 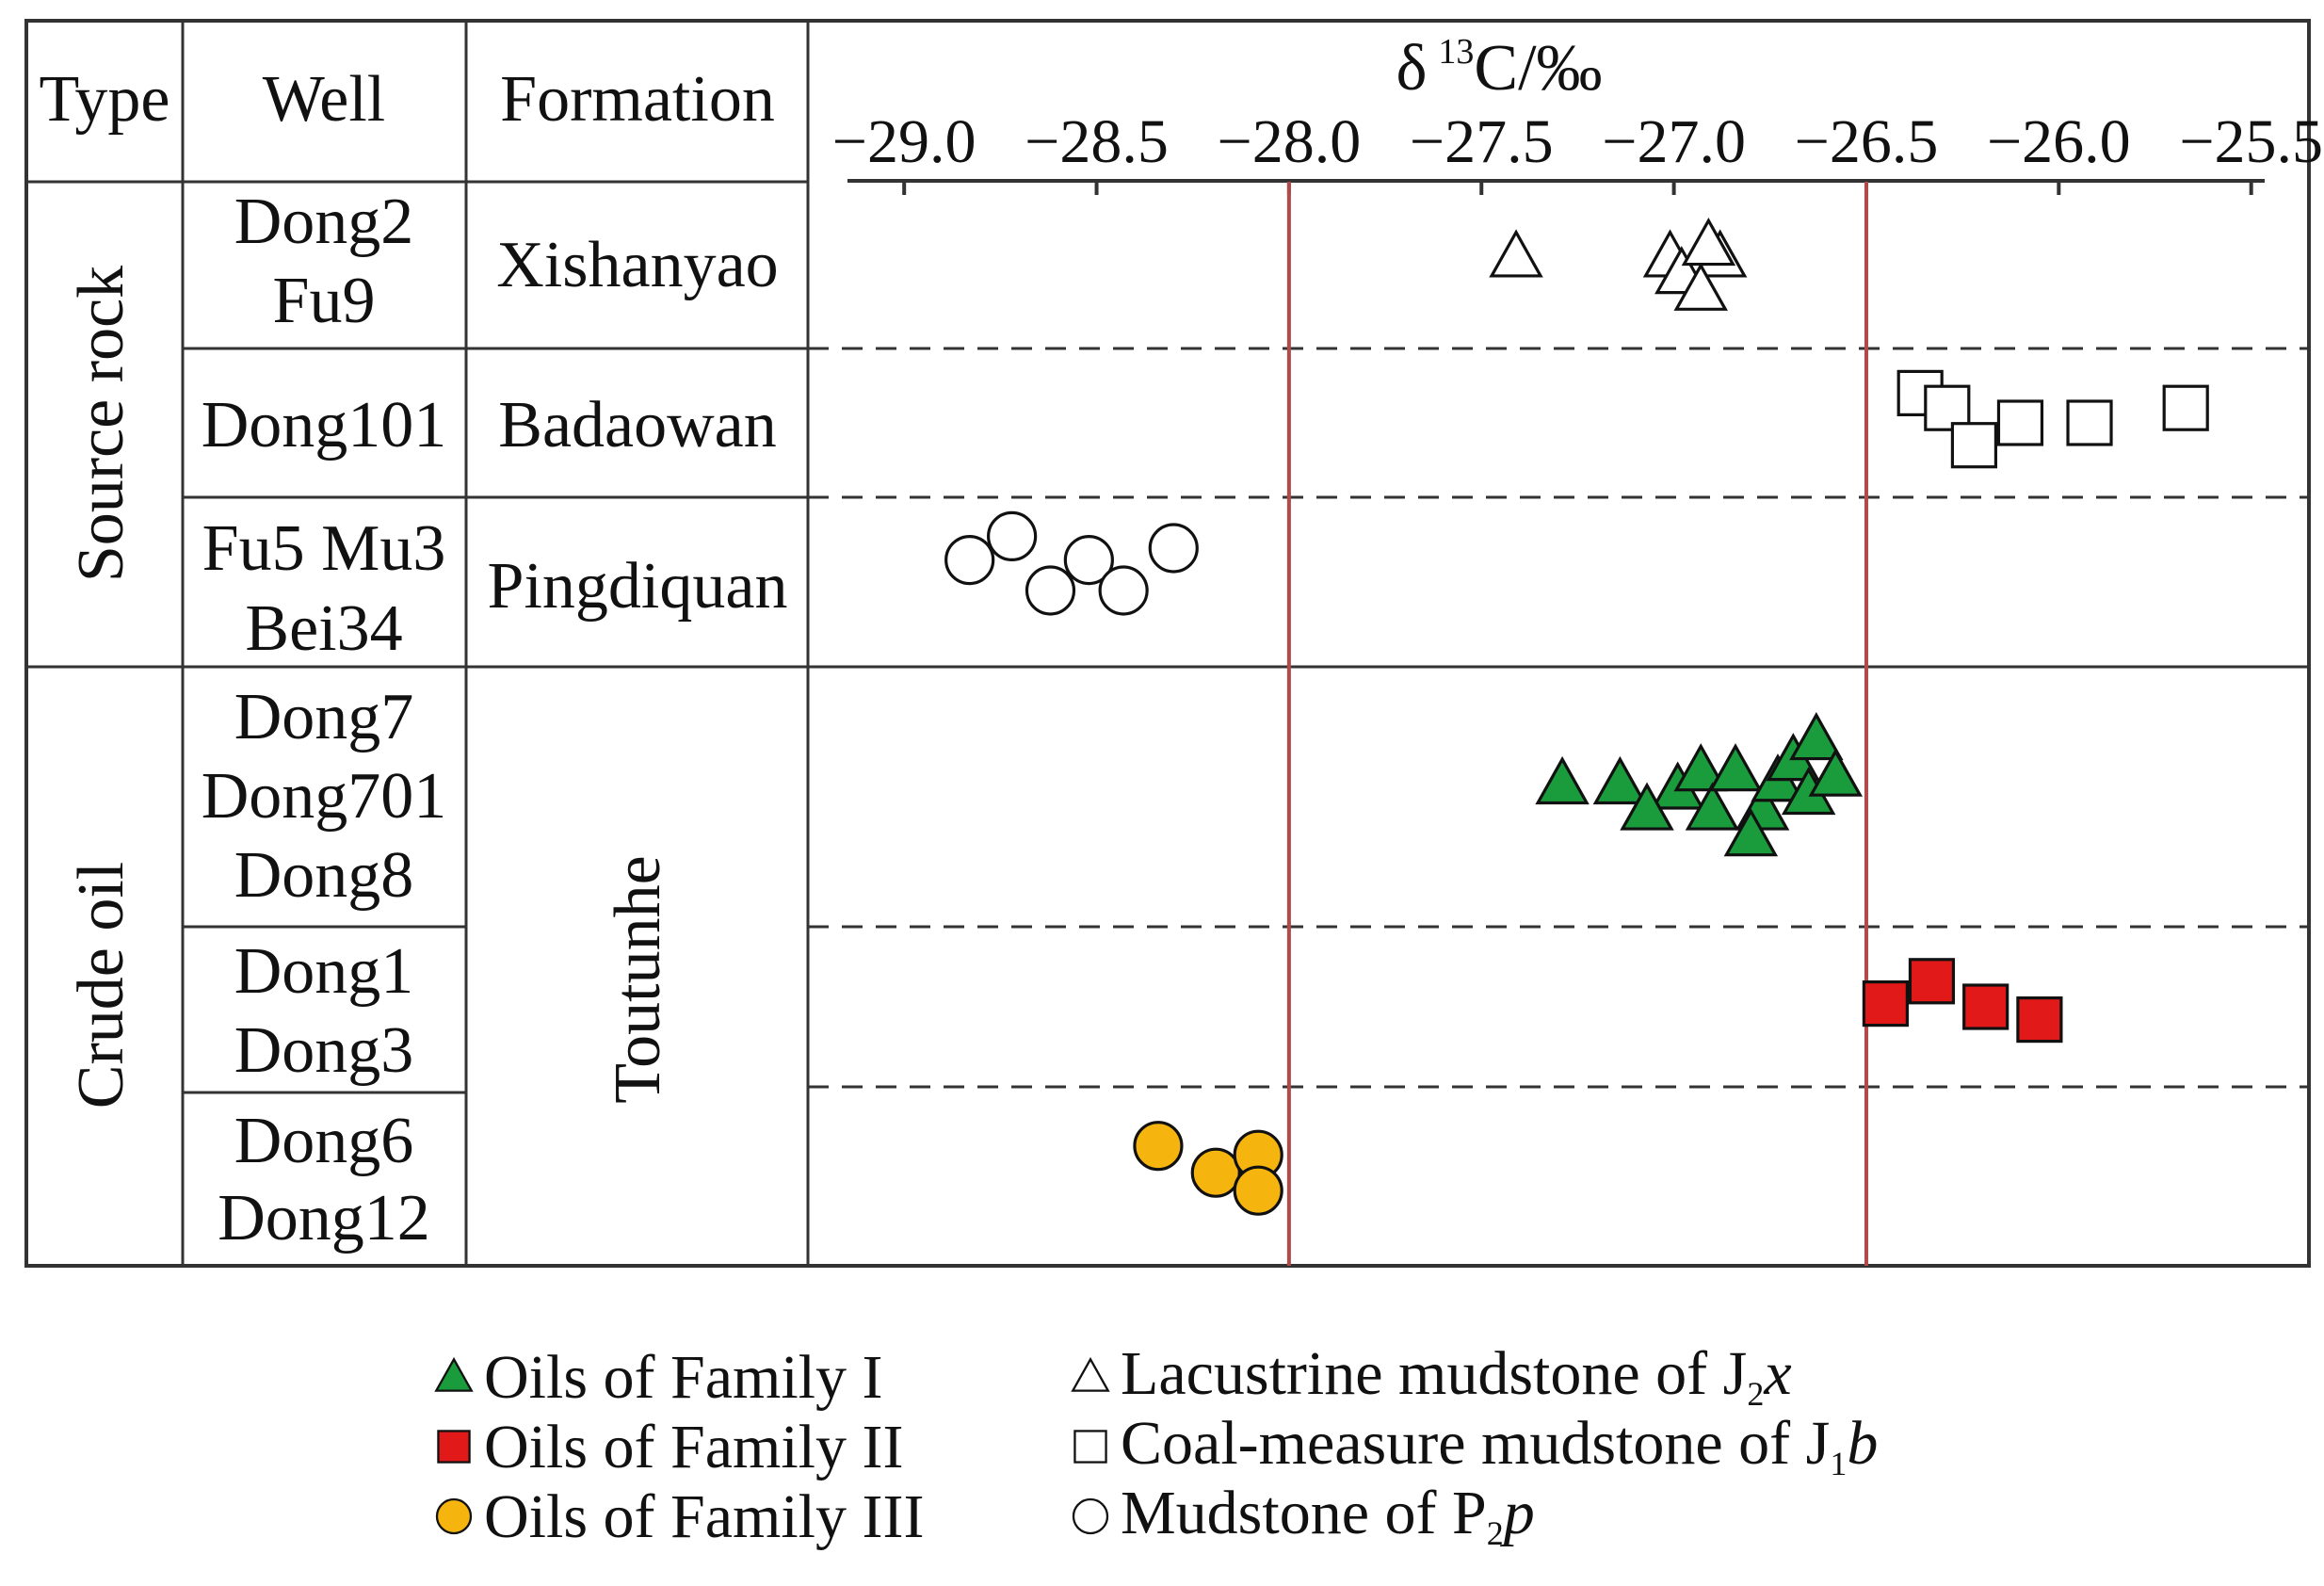 I want to click on well-row4-line2: Dong701, so click(x=324, y=796).